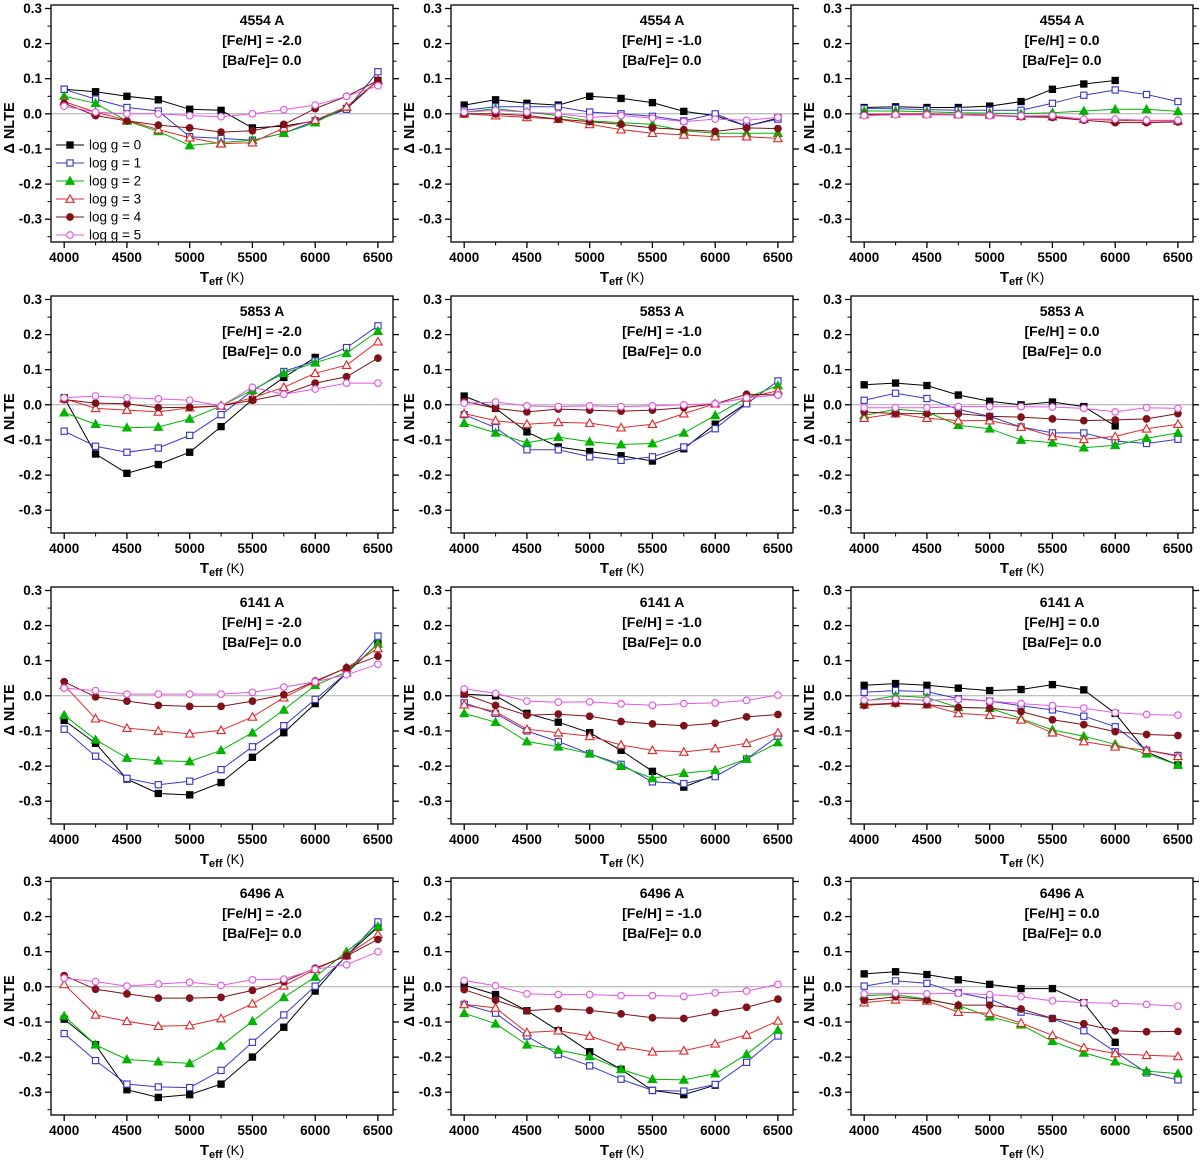 The width and height of the screenshot is (1200, 1165). I want to click on y-tick-label: -0.3, so click(31, 219).